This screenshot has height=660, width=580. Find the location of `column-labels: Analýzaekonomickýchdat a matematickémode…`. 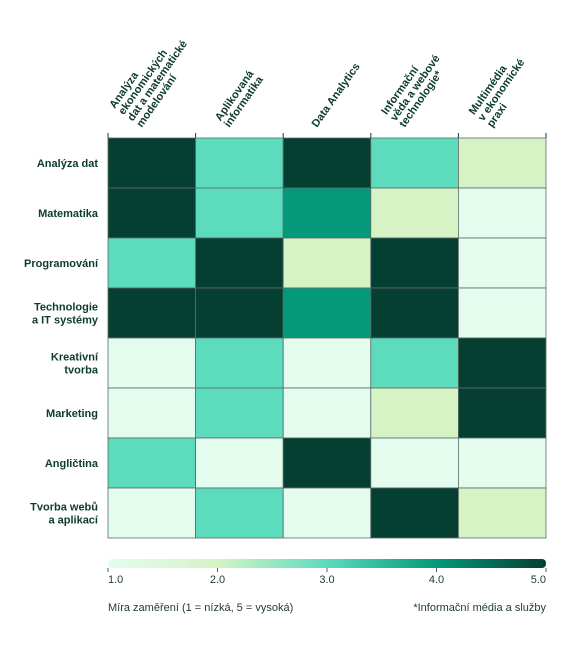

column-labels: Analýzaekonomickýchdat a matematickémode… is located at coordinates (322, 78).